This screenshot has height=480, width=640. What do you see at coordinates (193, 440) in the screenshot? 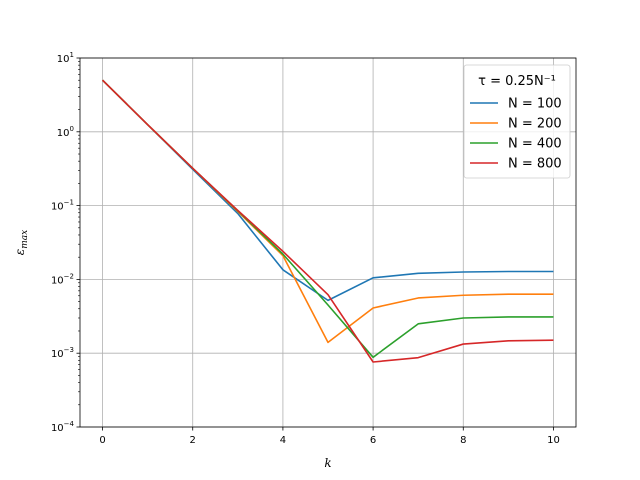
I see `x-tick-label: 2` at bounding box center [193, 440].